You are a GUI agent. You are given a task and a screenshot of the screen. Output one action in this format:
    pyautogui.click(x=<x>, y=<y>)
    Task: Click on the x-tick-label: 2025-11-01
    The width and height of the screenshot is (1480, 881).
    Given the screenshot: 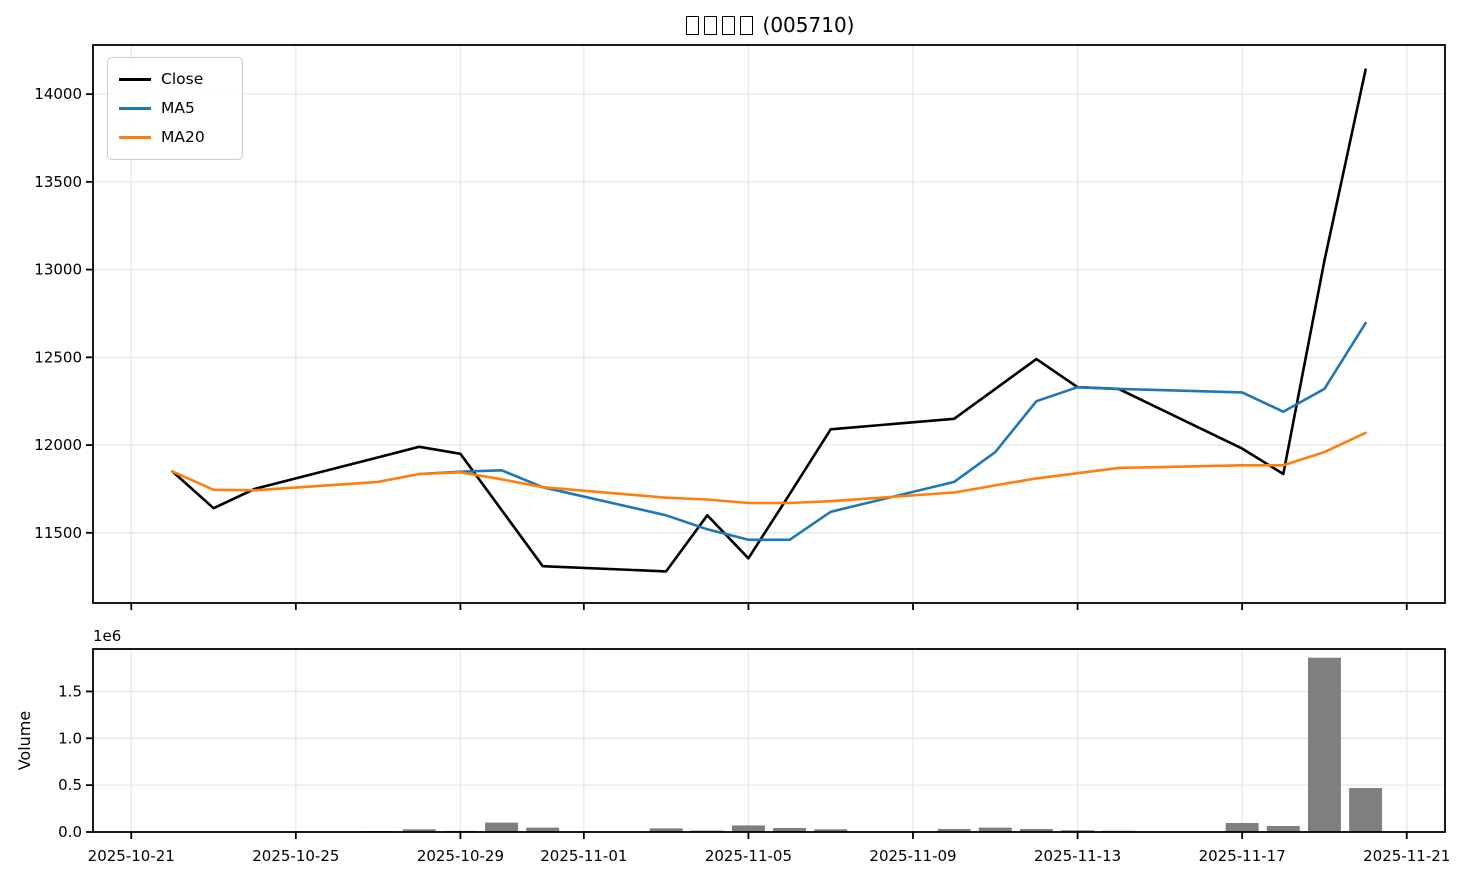 What is the action you would take?
    pyautogui.click(x=583, y=856)
    